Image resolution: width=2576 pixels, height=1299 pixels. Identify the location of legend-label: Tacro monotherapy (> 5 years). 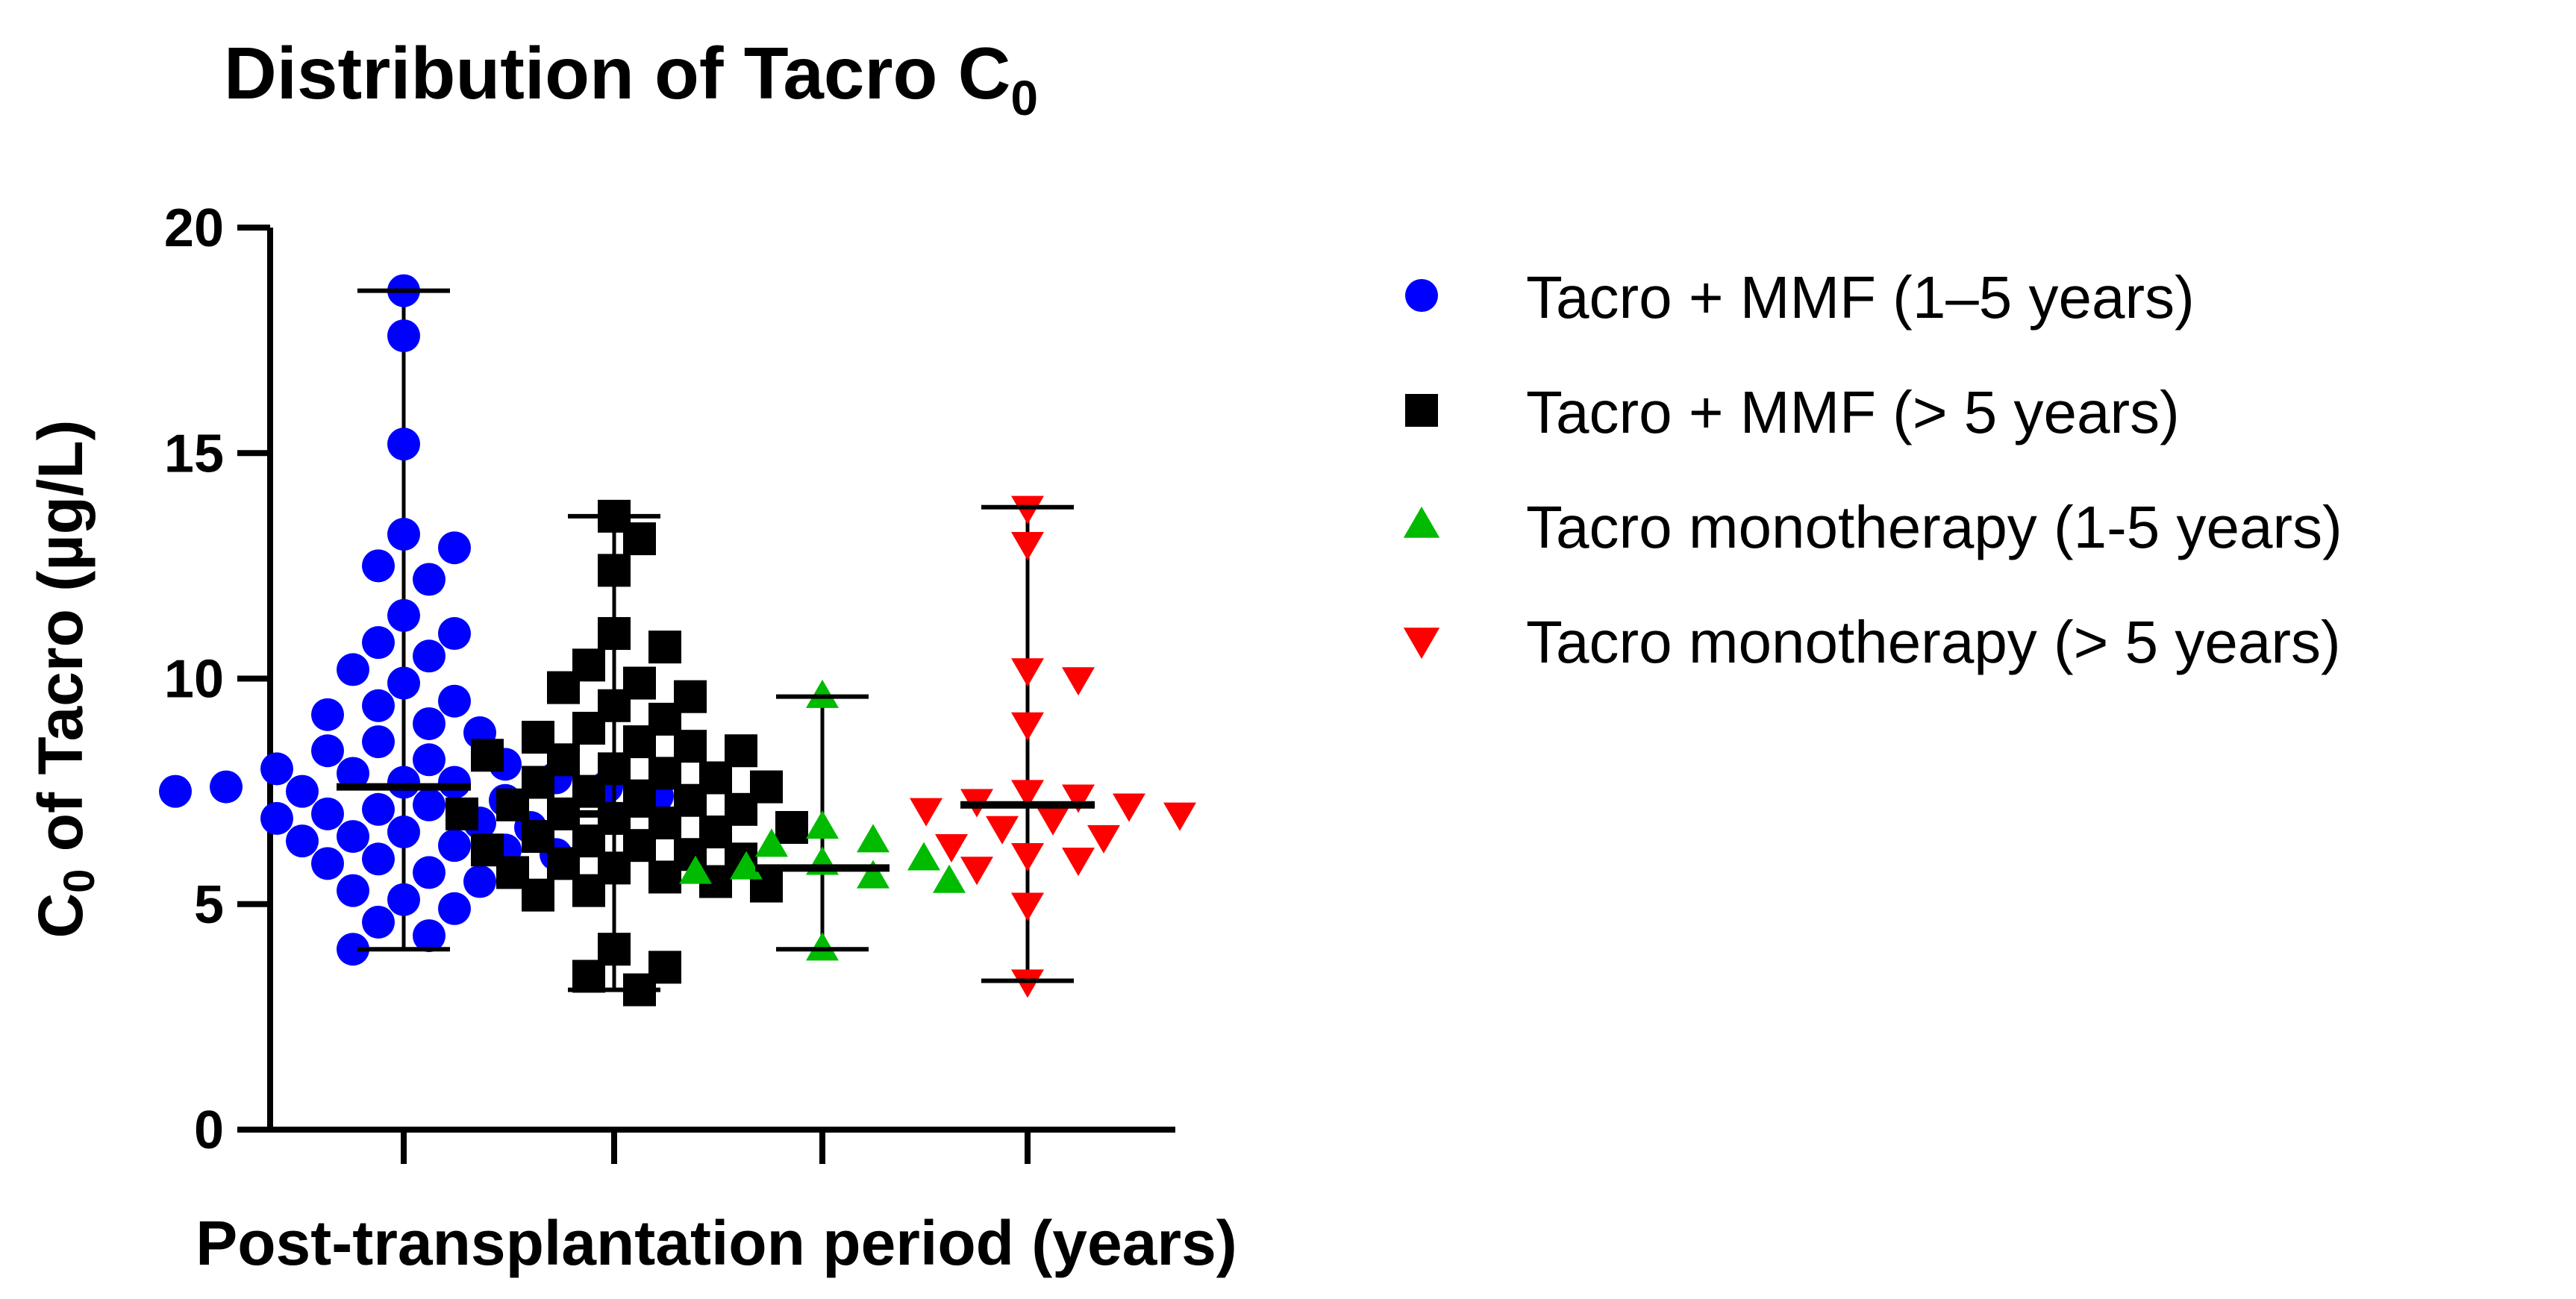
(1933, 642).